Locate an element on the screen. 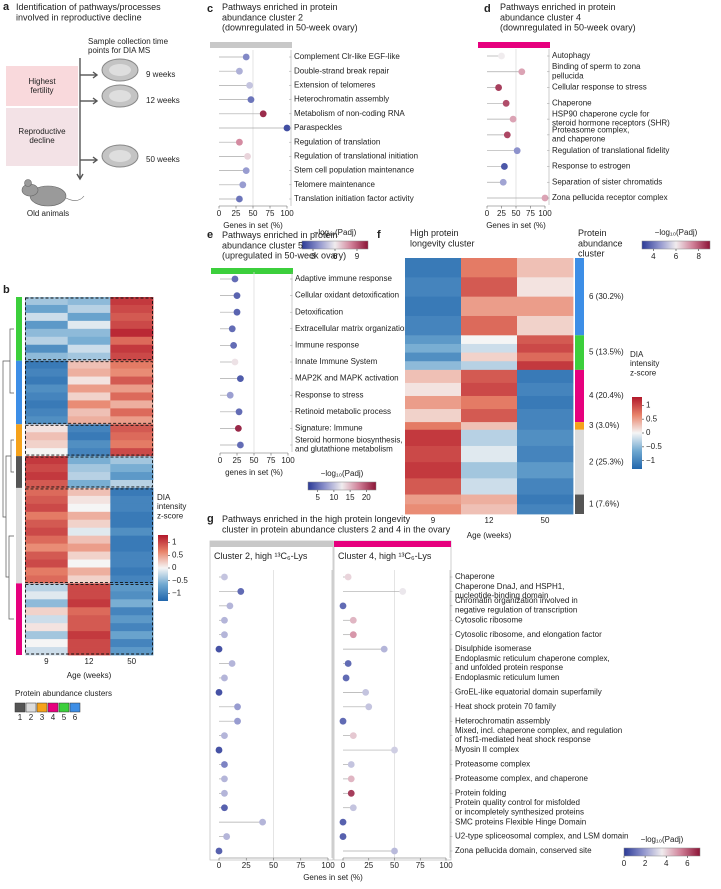 Image resolution: width=721 pixels, height=889 pixels. category-label: Regulation of translation is located at coordinates (337, 141).